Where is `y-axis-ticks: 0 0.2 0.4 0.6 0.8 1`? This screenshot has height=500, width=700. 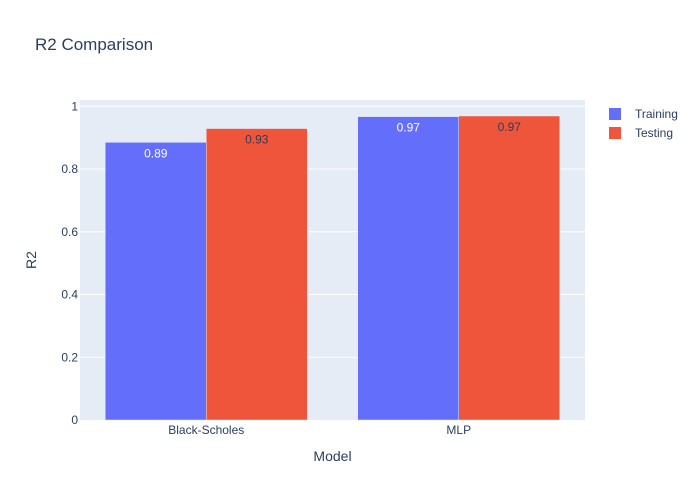
y-axis-ticks: 0 0.2 0.4 0.6 0.8 1 is located at coordinates (69, 263).